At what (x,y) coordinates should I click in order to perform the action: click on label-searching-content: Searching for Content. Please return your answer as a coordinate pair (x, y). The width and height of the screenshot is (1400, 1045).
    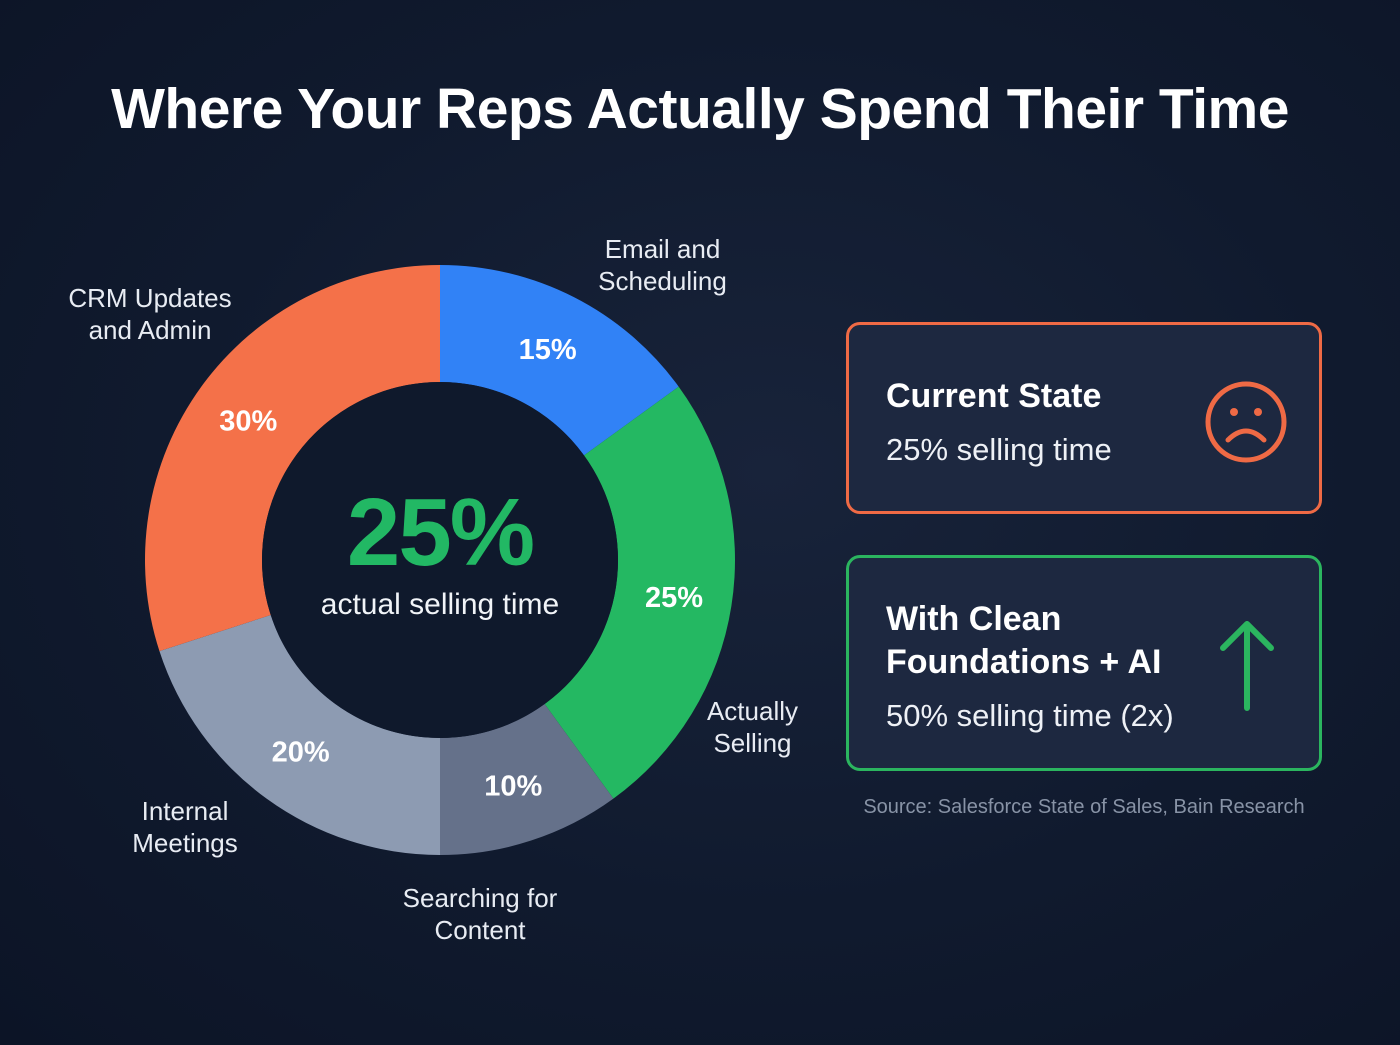
    Looking at the image, I should click on (480, 914).